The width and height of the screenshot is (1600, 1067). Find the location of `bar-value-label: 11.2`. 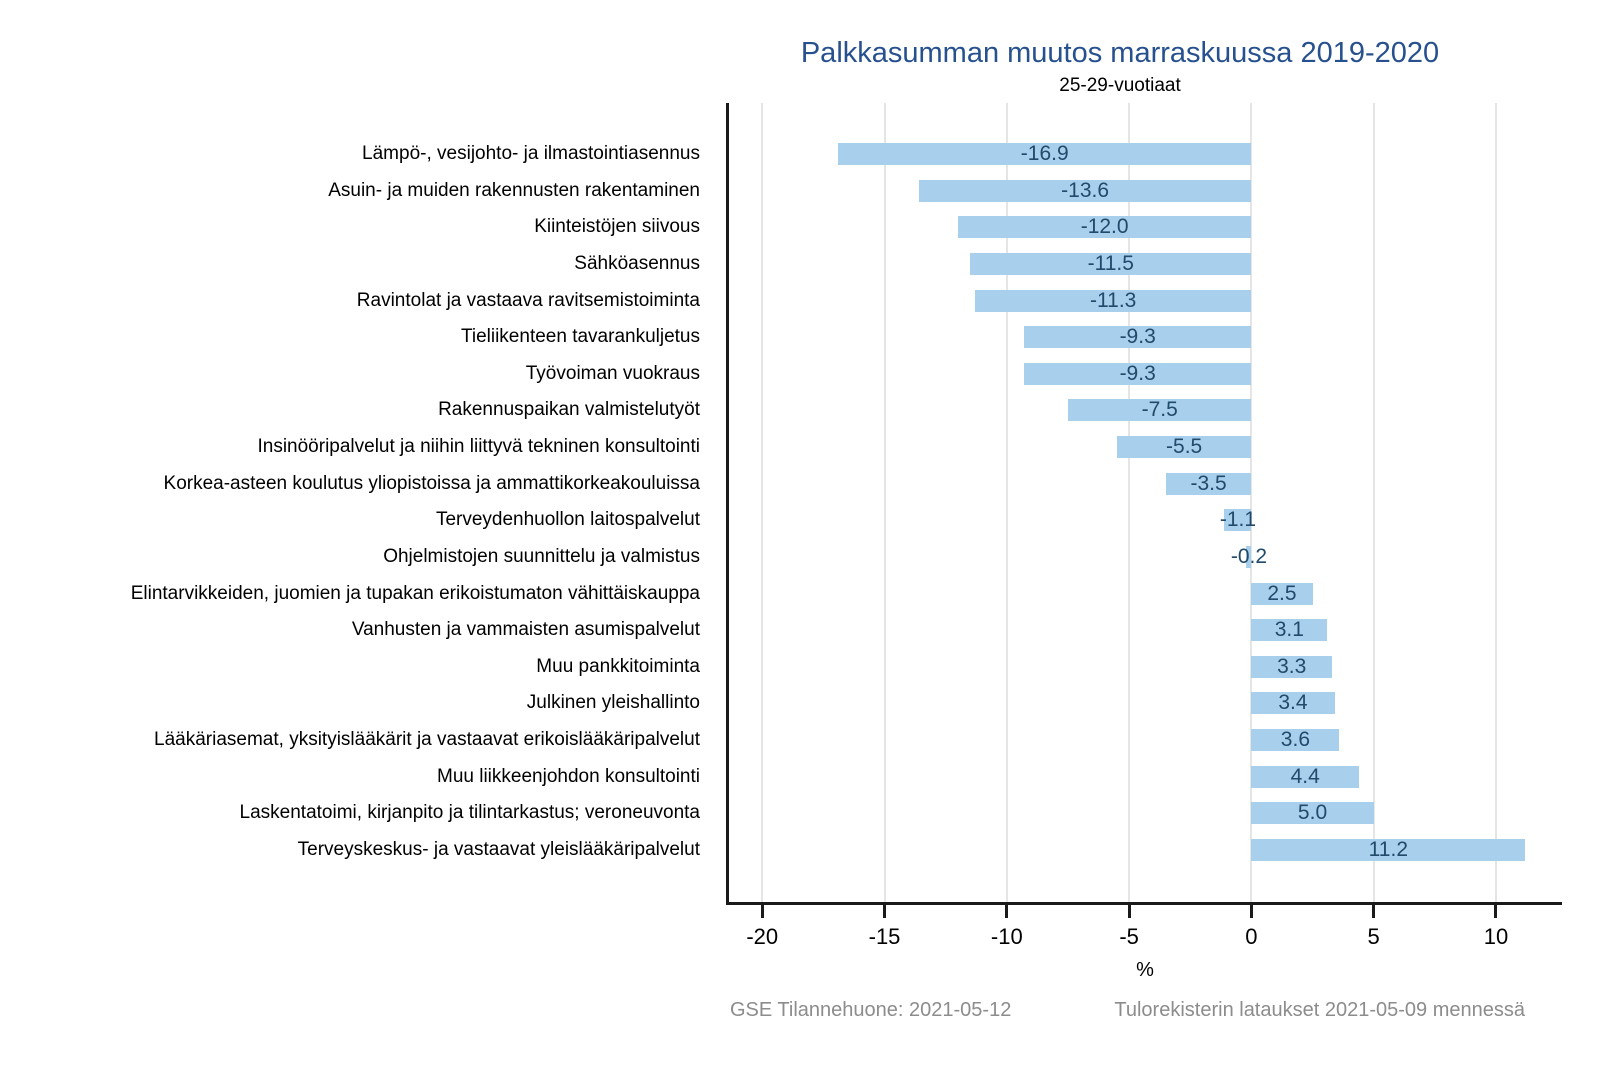

bar-value-label: 11.2 is located at coordinates (1388, 849).